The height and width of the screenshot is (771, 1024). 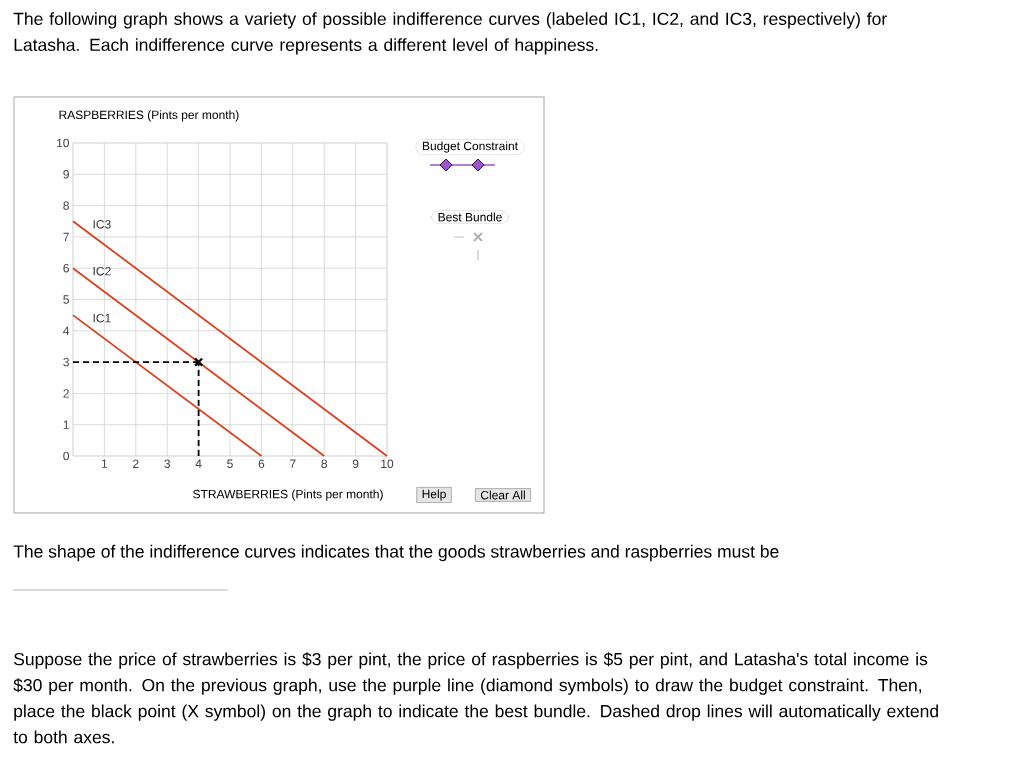 I want to click on x-tick-label: 10, so click(x=387, y=464).